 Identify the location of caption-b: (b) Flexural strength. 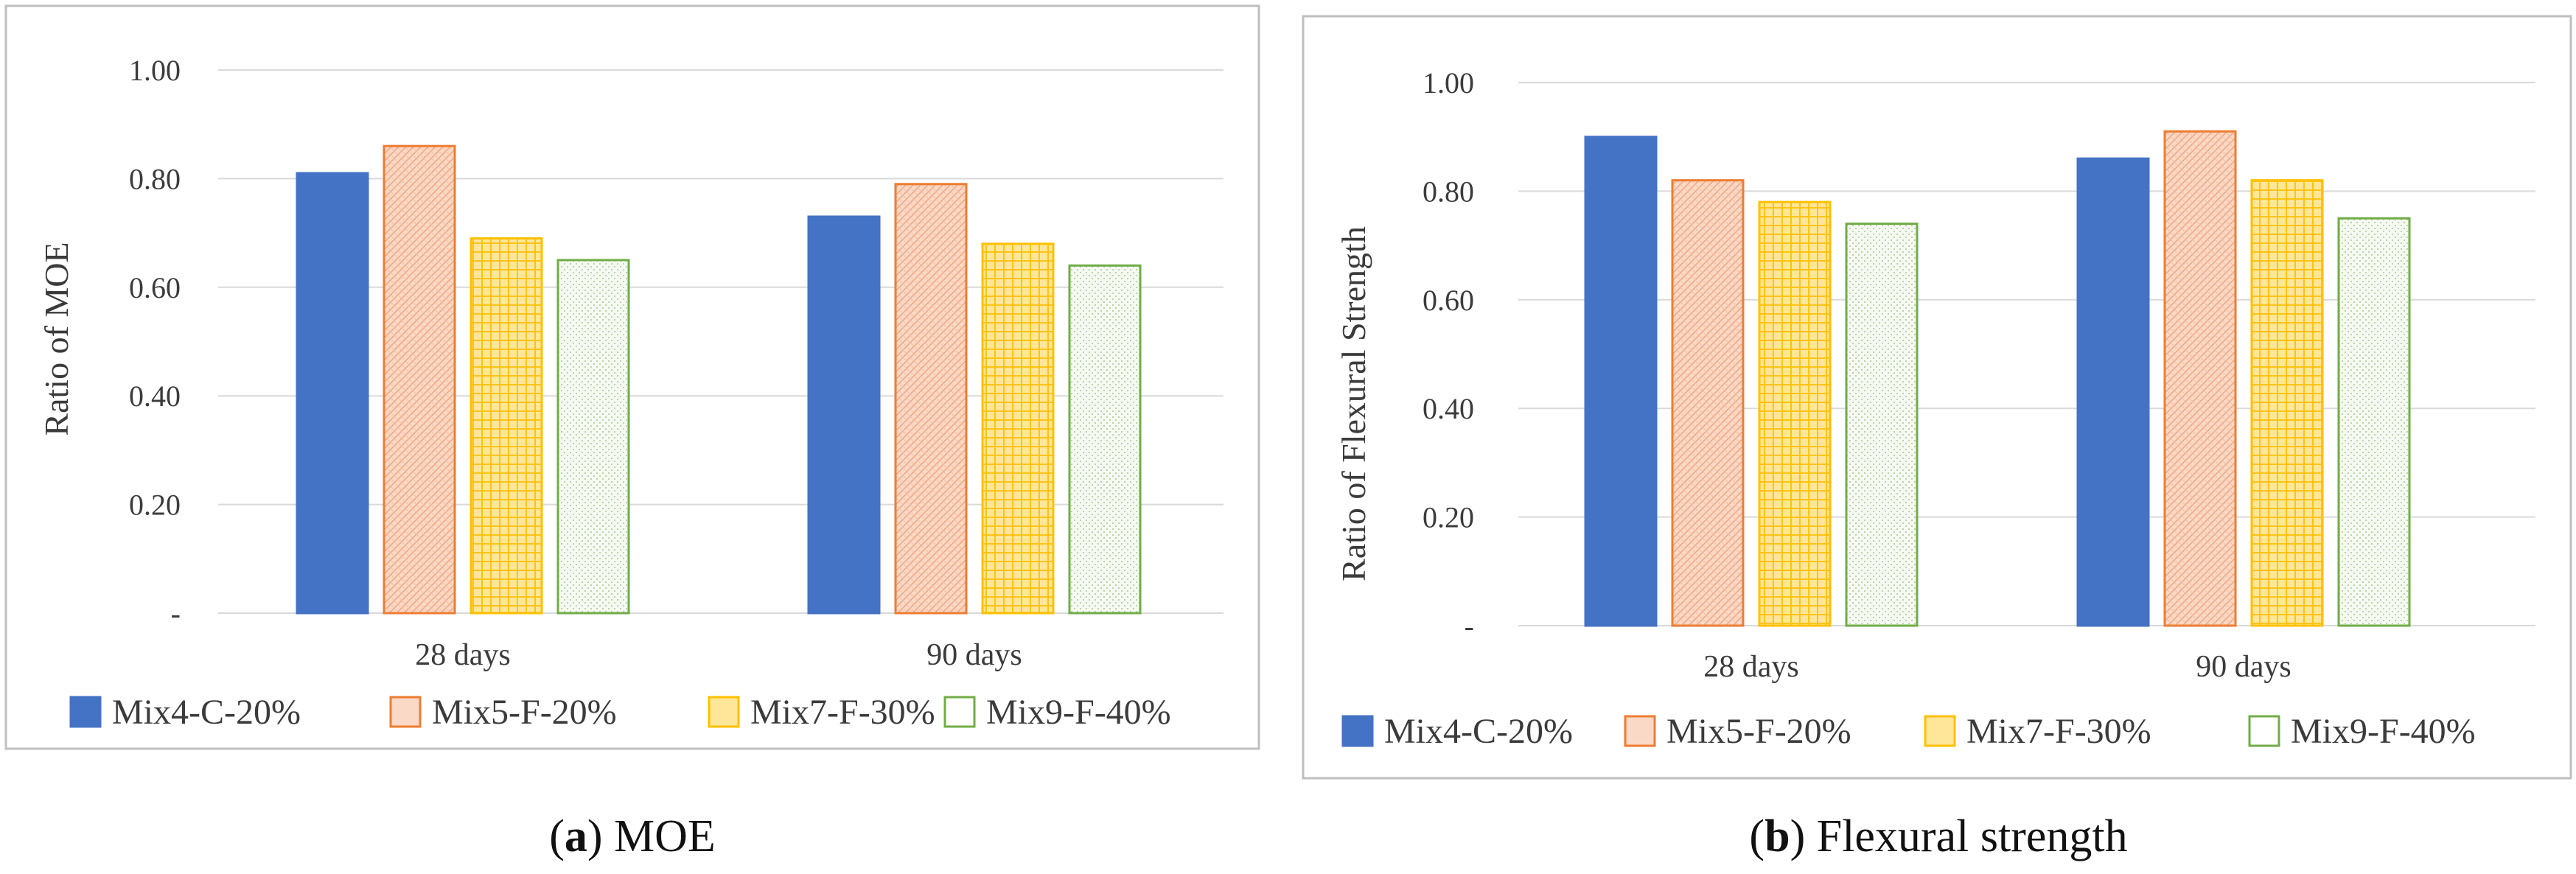
(1938, 836).